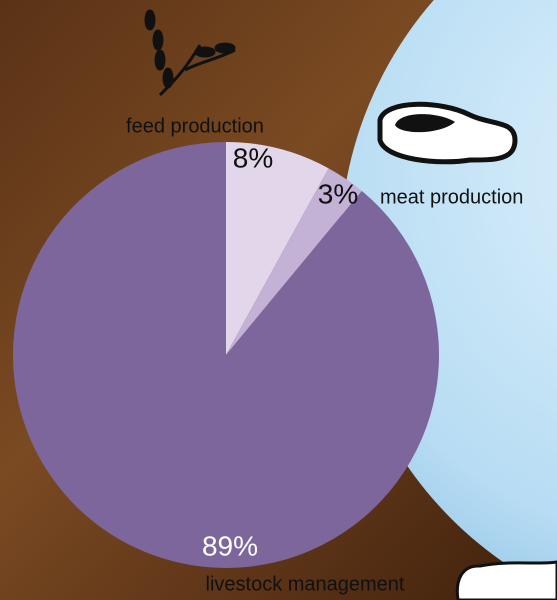 The image size is (557, 600). What do you see at coordinates (338, 193) in the screenshot?
I see `value-label: 3%` at bounding box center [338, 193].